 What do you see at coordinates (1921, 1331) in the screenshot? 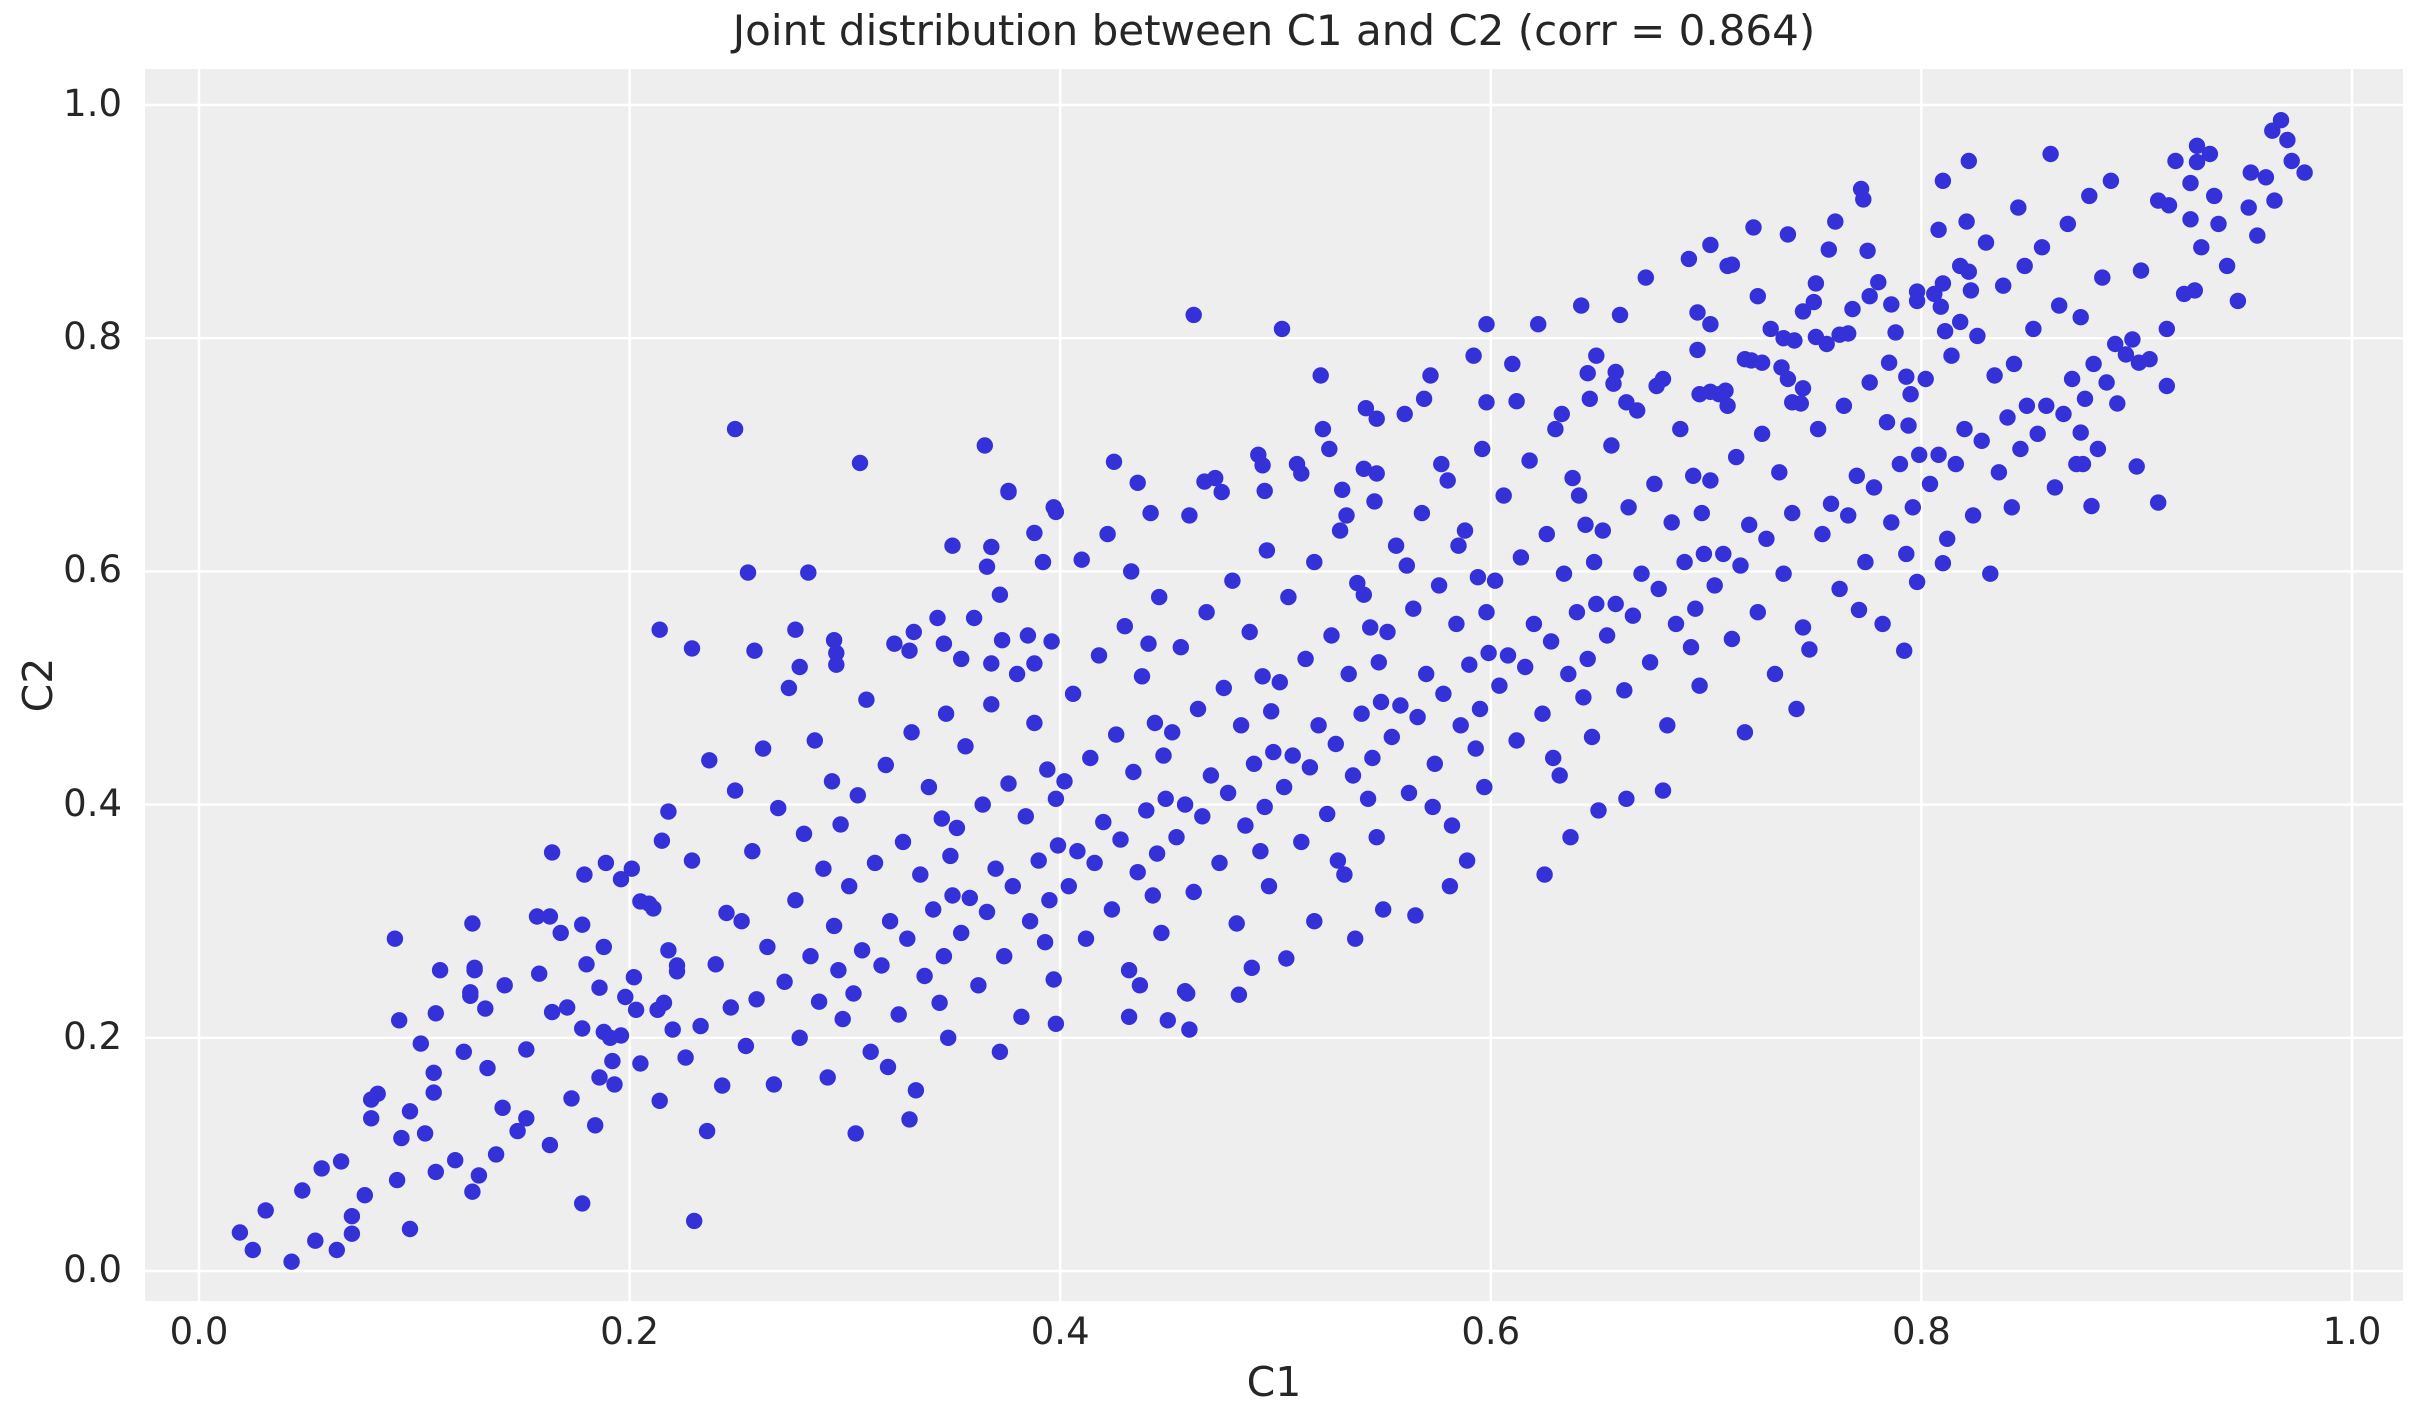
I see `x-tick-label: 0.8` at bounding box center [1921, 1331].